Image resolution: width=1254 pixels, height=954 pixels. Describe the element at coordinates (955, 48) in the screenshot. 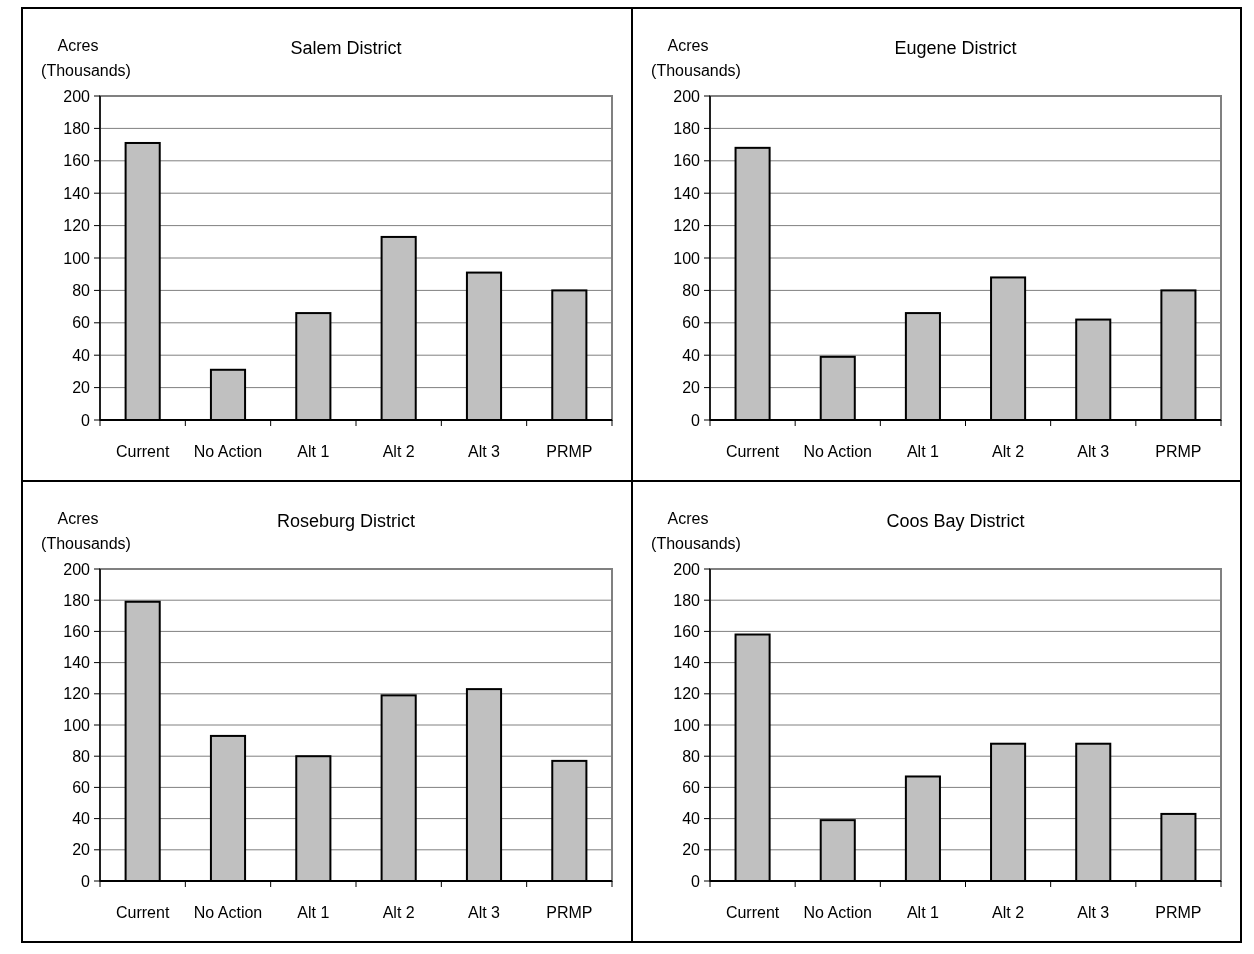

I see `chart-title: Eugene District` at that location.